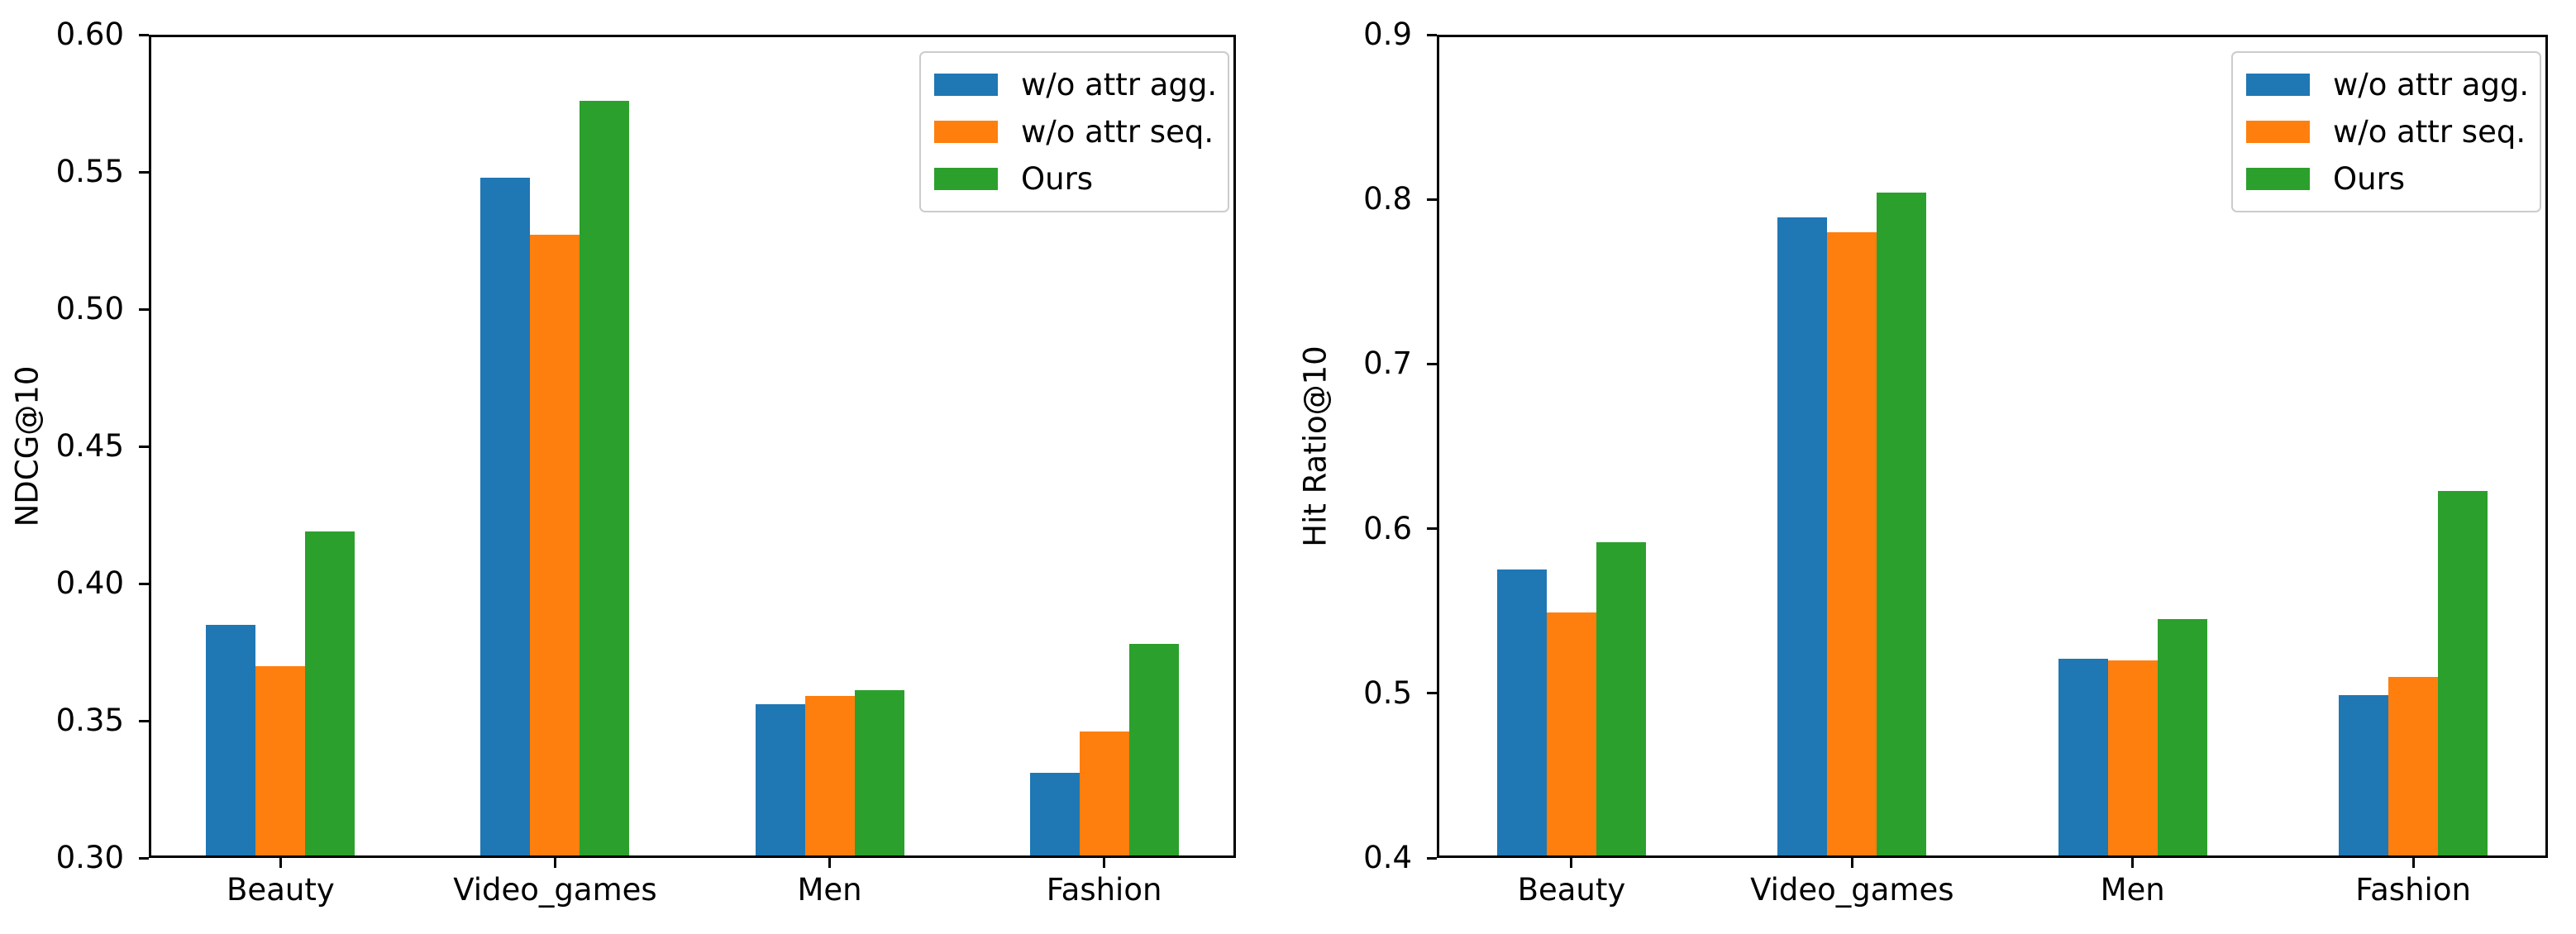 Image resolution: width=2576 pixels, height=934 pixels. Describe the element at coordinates (89, 34) in the screenshot. I see `y-tick-label-0-60: 0.60` at that location.